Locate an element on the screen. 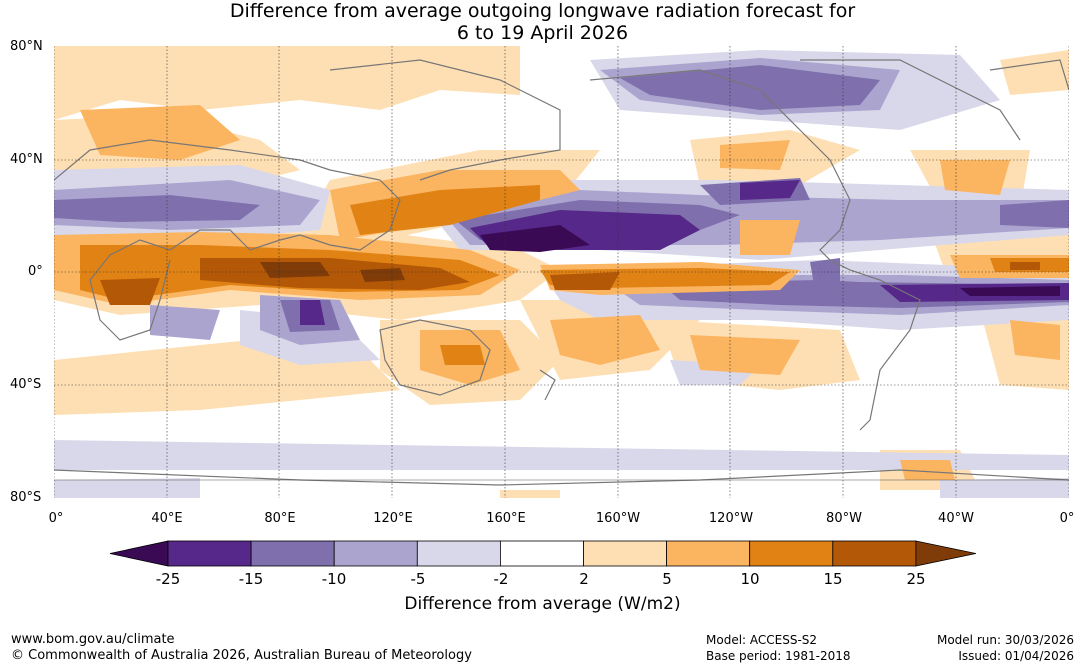 The image size is (1085, 667). lon-label-120w: 120°W is located at coordinates (731, 518).